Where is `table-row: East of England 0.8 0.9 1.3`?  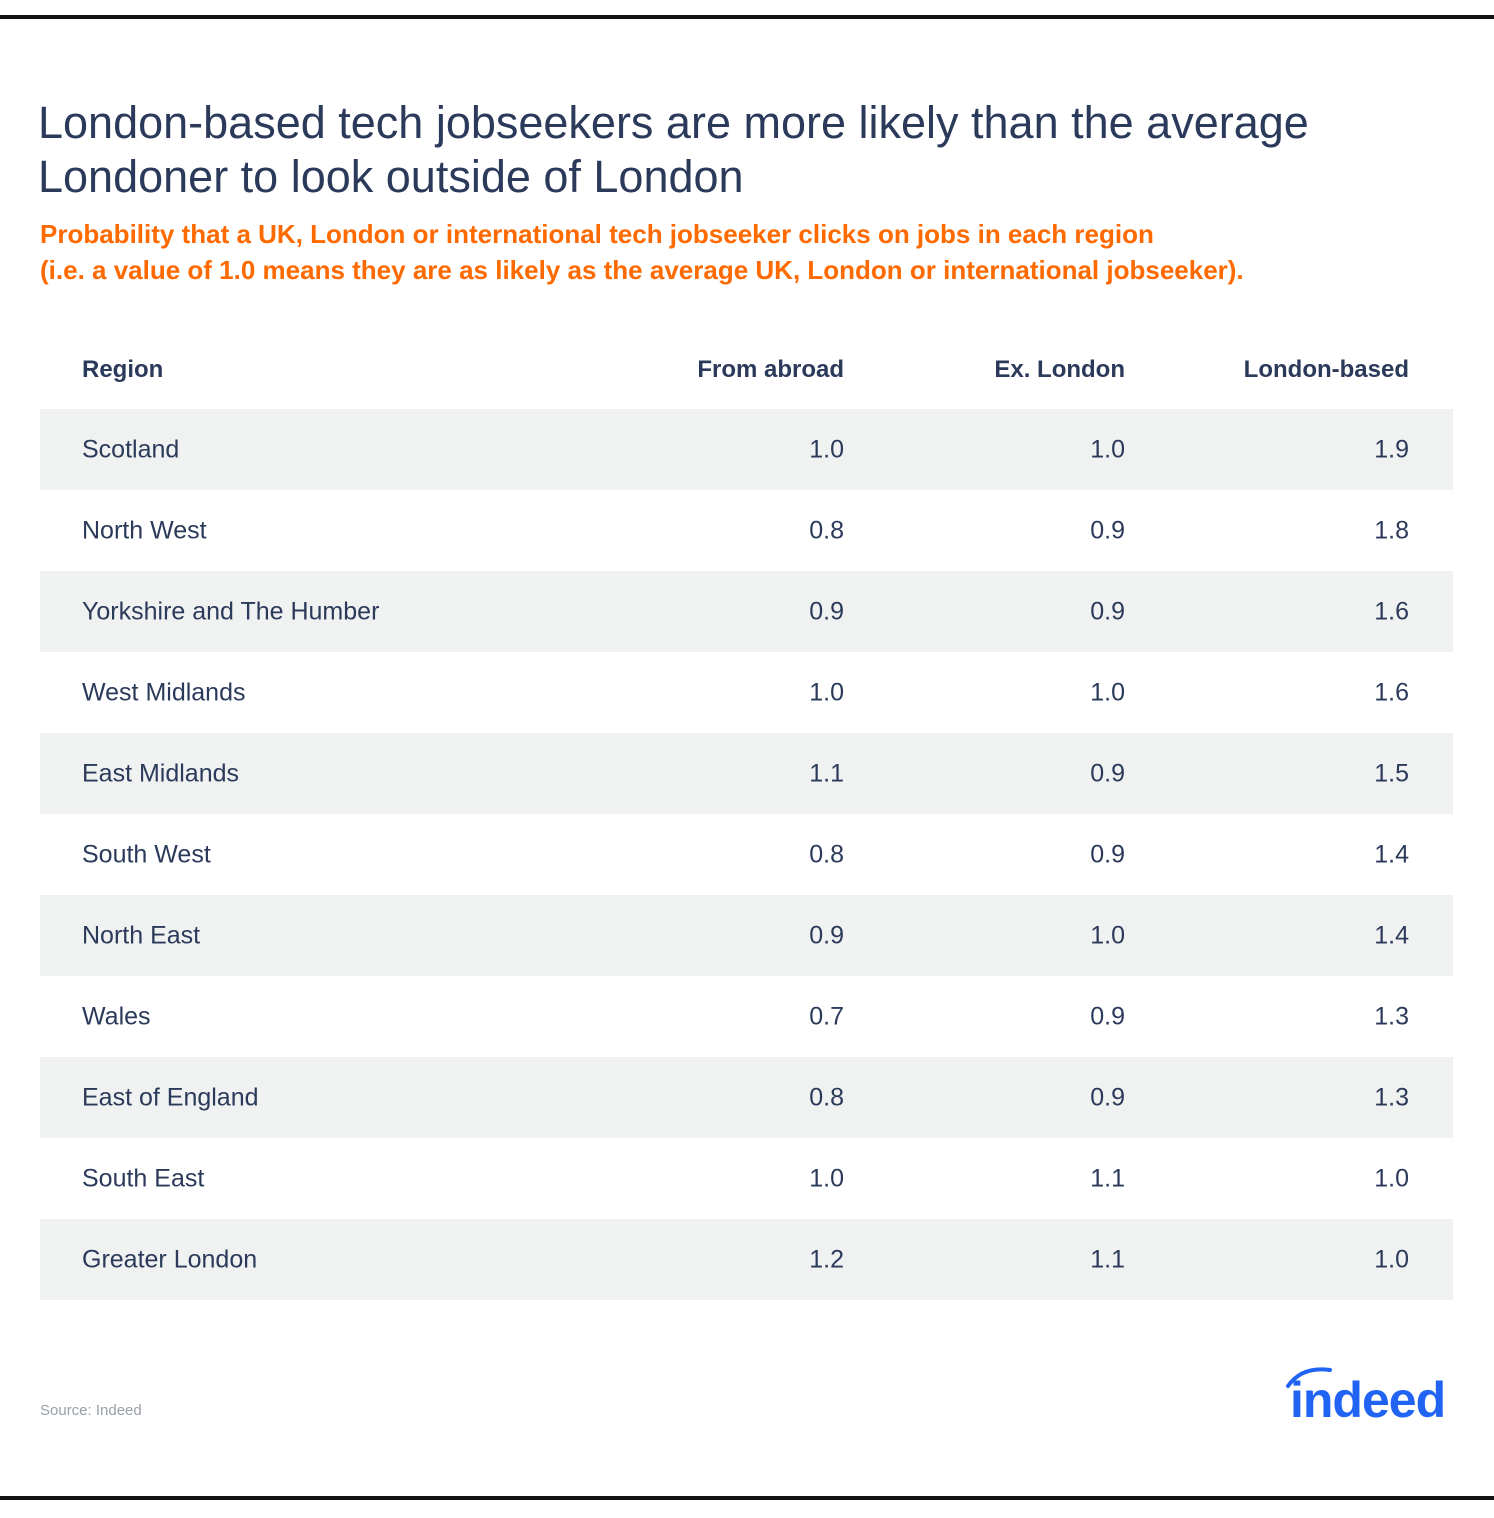 table-row: East of England 0.8 0.9 1.3 is located at coordinates (746, 1097).